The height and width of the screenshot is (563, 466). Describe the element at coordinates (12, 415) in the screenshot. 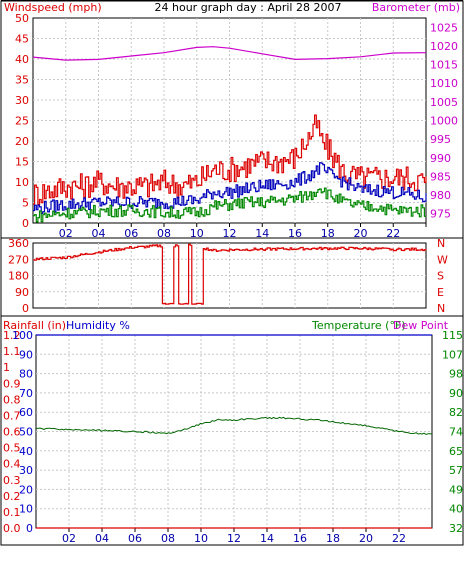

I see `rainfall-tick-label: 0.7` at that location.